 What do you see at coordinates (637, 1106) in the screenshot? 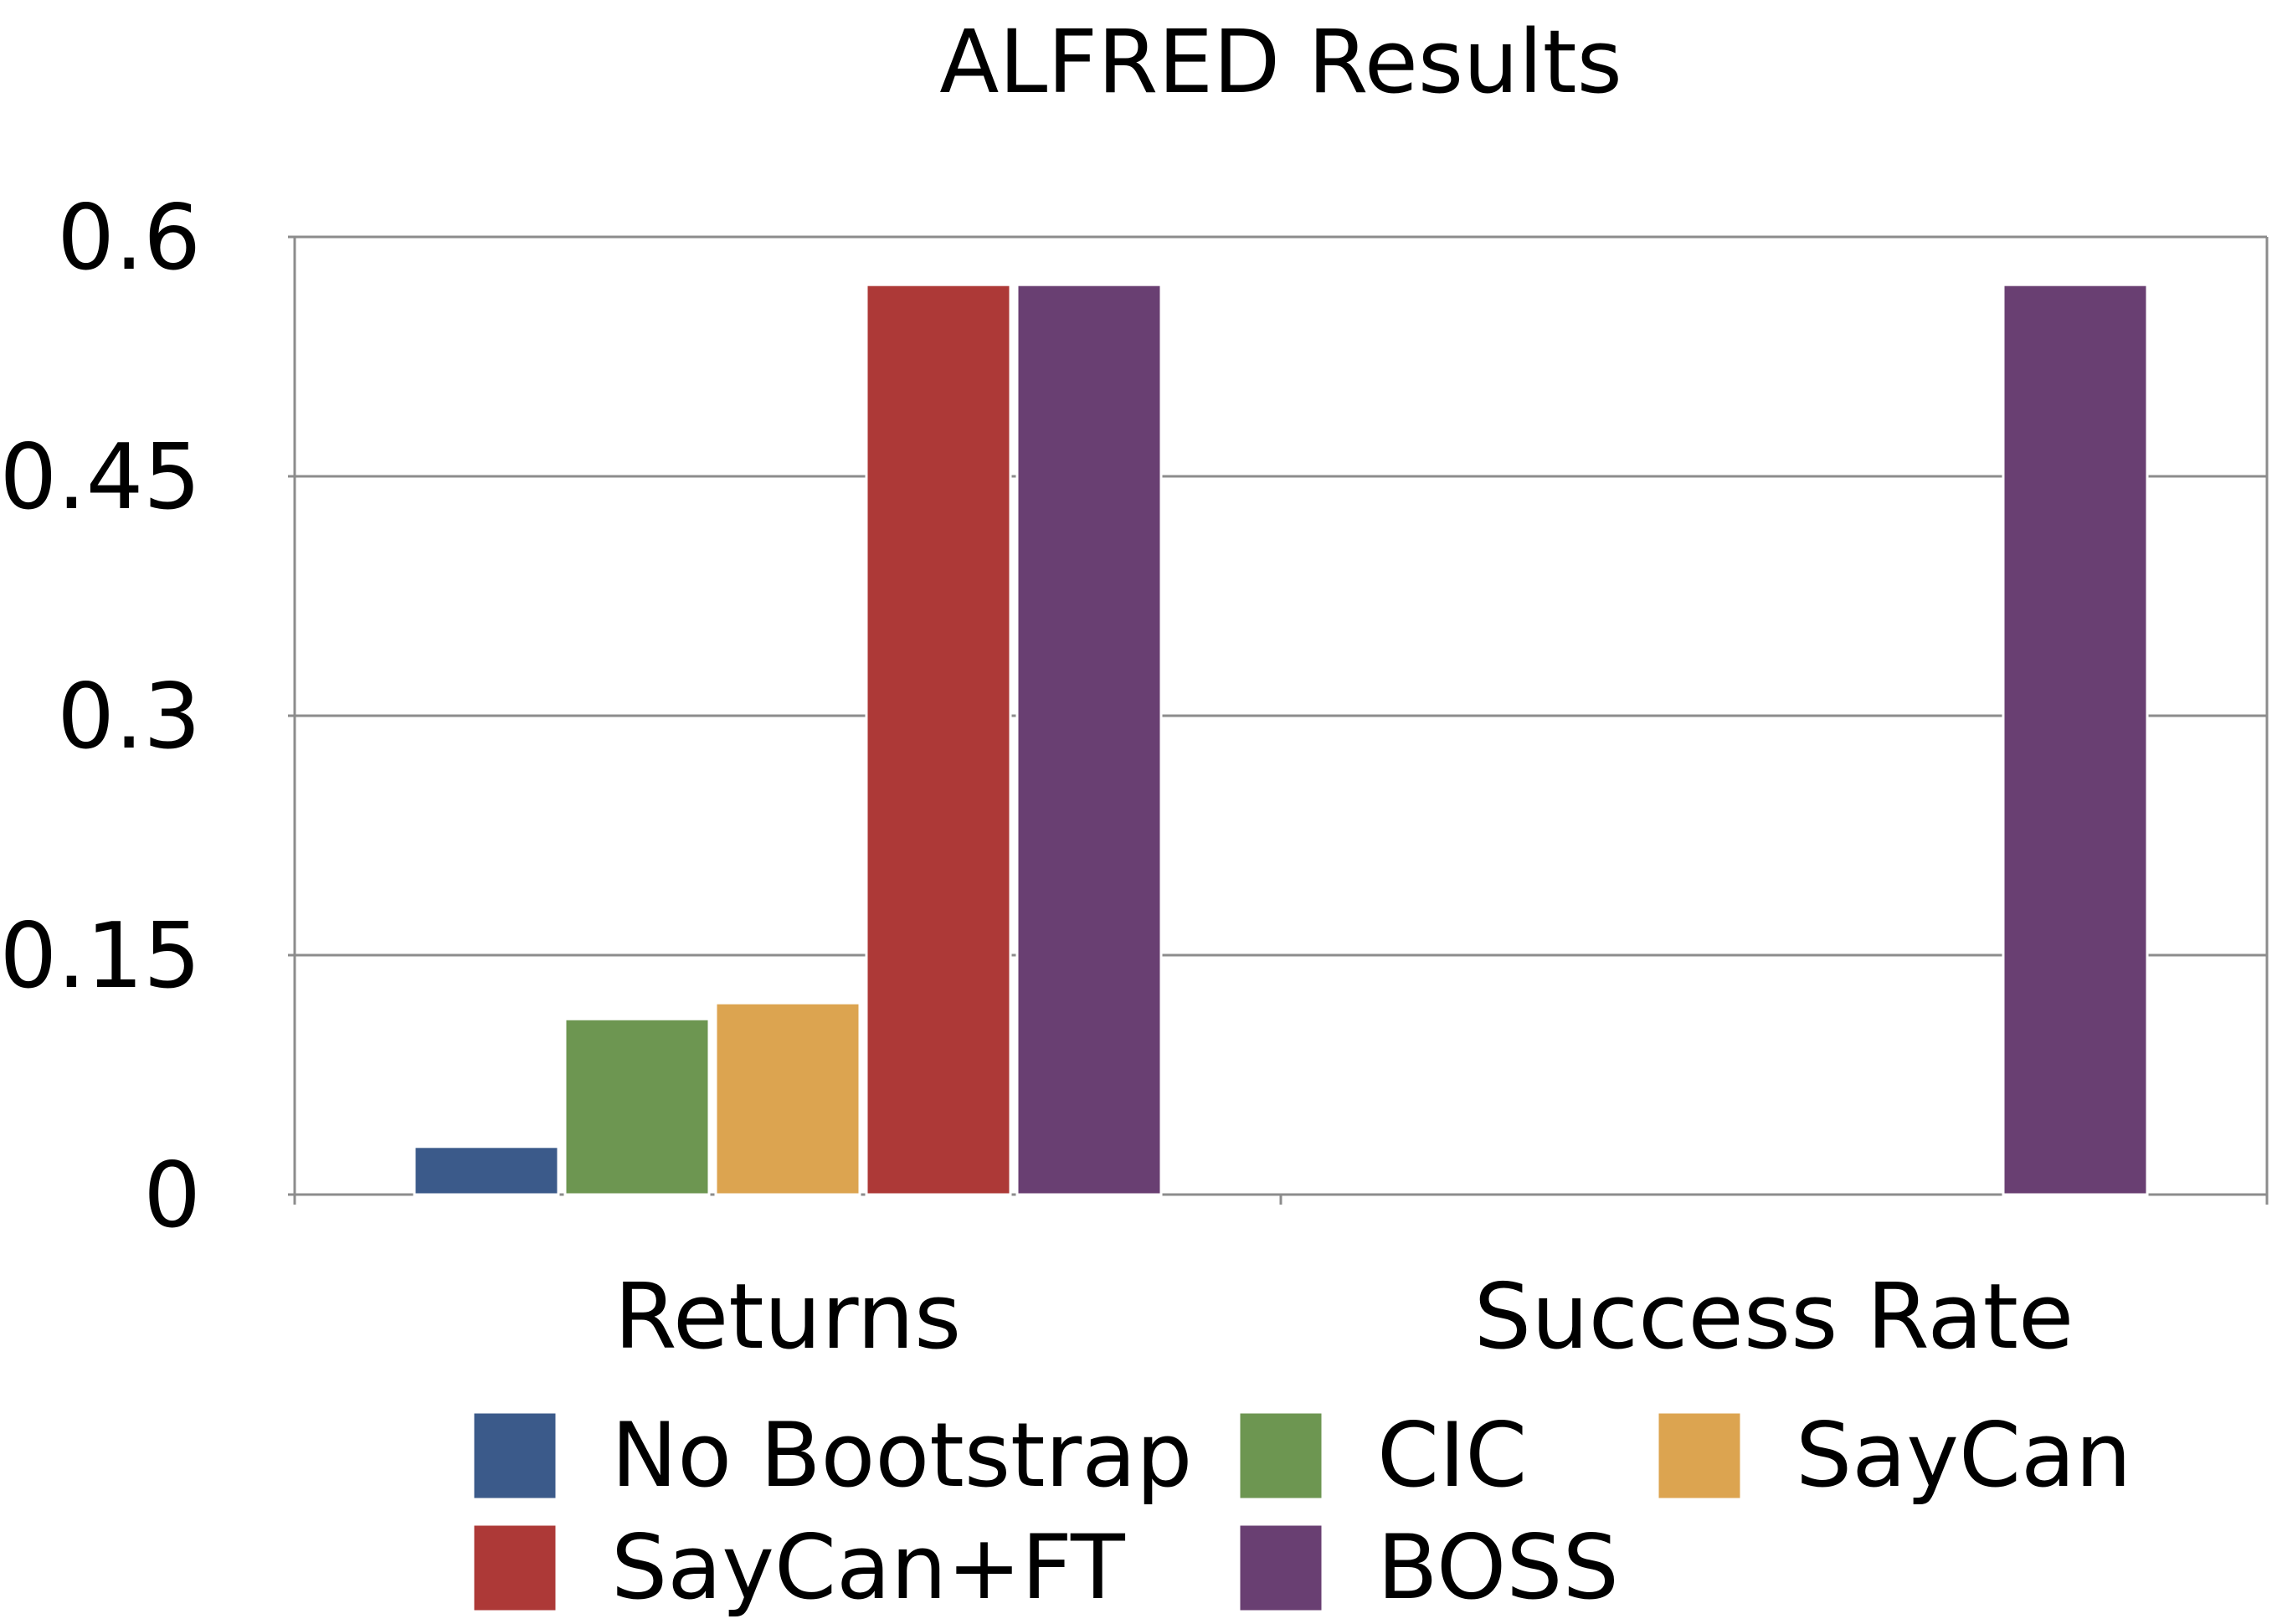
I see `bar-cic-returns` at bounding box center [637, 1106].